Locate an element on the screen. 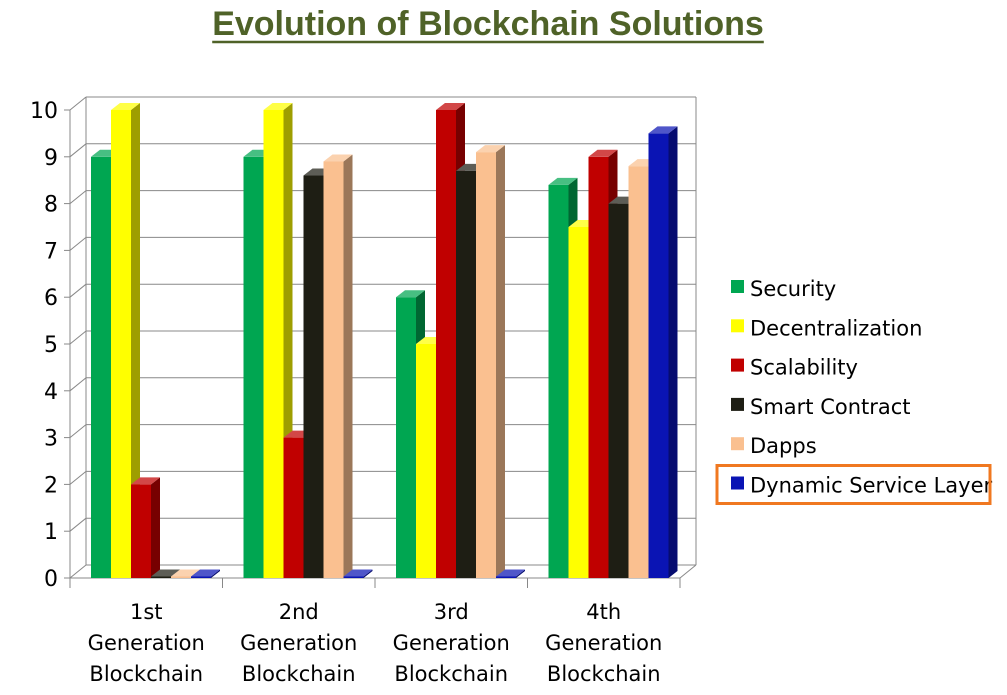 This screenshot has width=1007, height=695. floor-edge is located at coordinates (688, 571).